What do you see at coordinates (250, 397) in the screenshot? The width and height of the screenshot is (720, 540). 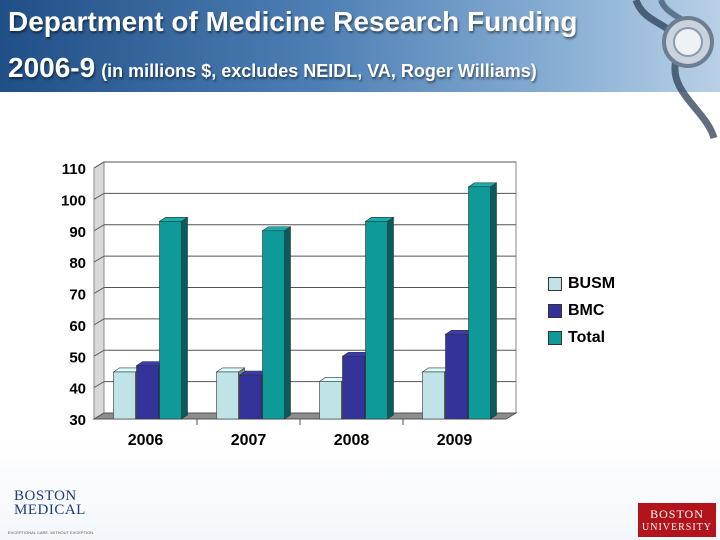 I see `bar-bmc-2007` at bounding box center [250, 397].